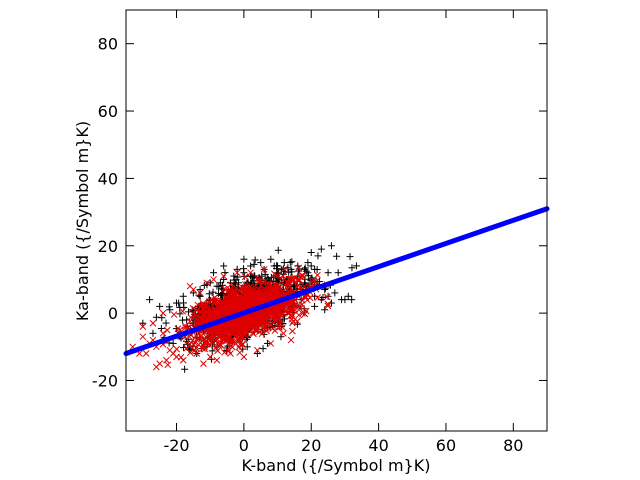 The width and height of the screenshot is (640, 480). Describe the element at coordinates (230, 317) in the screenshot. I see `red-cross-series` at that location.